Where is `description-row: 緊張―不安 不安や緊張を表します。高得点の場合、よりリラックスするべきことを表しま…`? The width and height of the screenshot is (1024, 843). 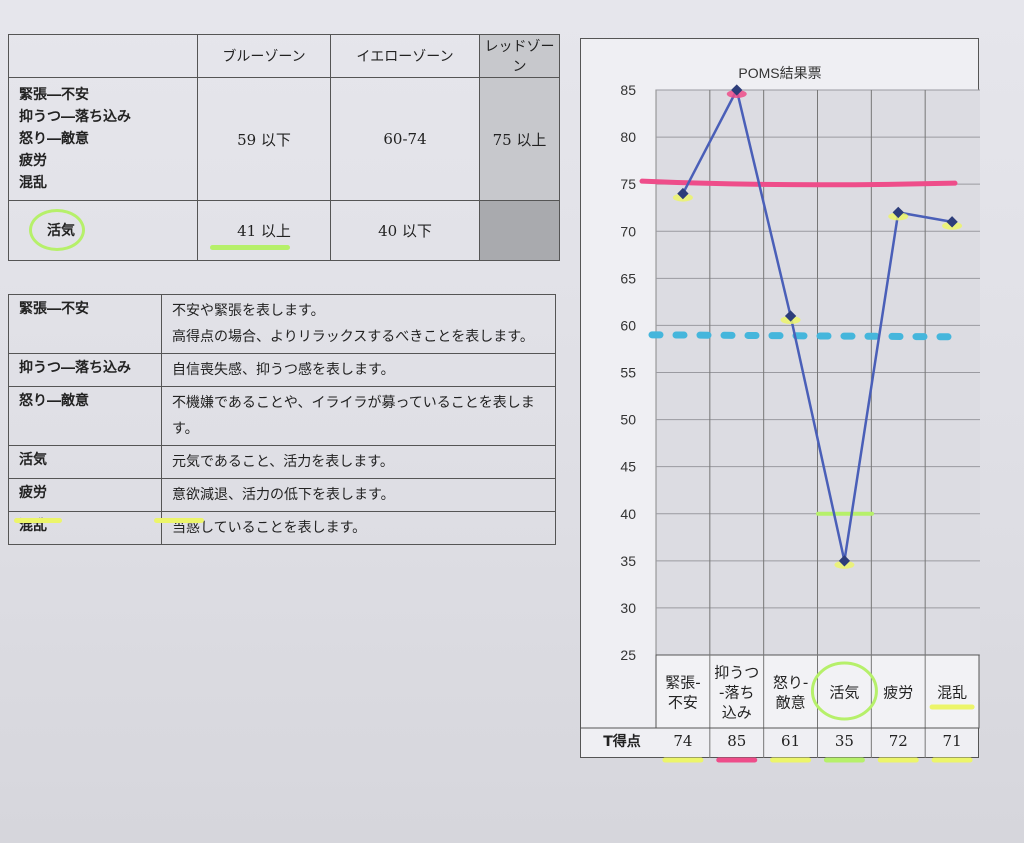 description-row: 緊張―不安 不安や緊張を表します。高得点の場合、よりリラックスするべきことを表しま… is located at coordinates (282, 324).